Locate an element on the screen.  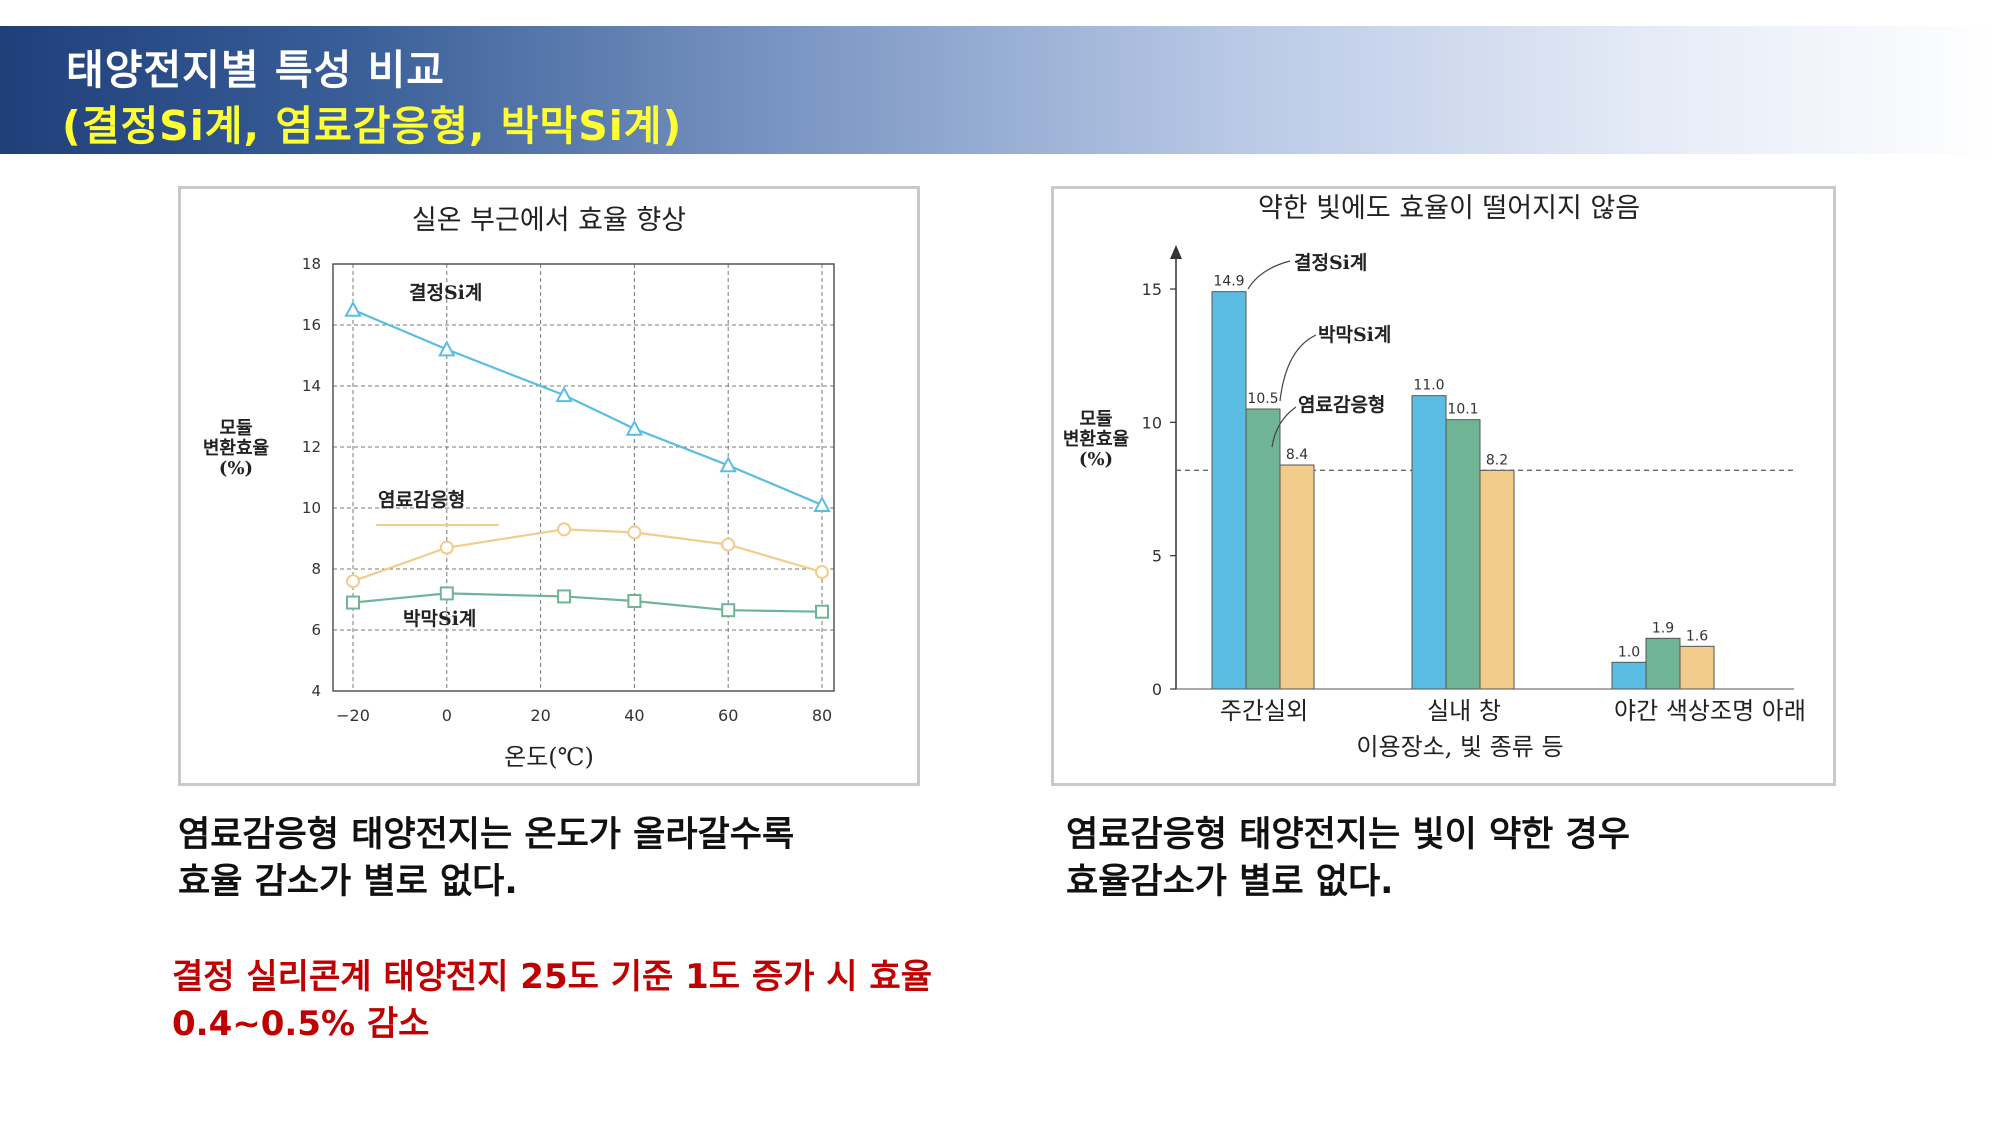
efficiency-note-line1: 결정 실리콘계 태양전지 25도 기준 1도 증가 시 효율 is located at coordinates (552, 977).